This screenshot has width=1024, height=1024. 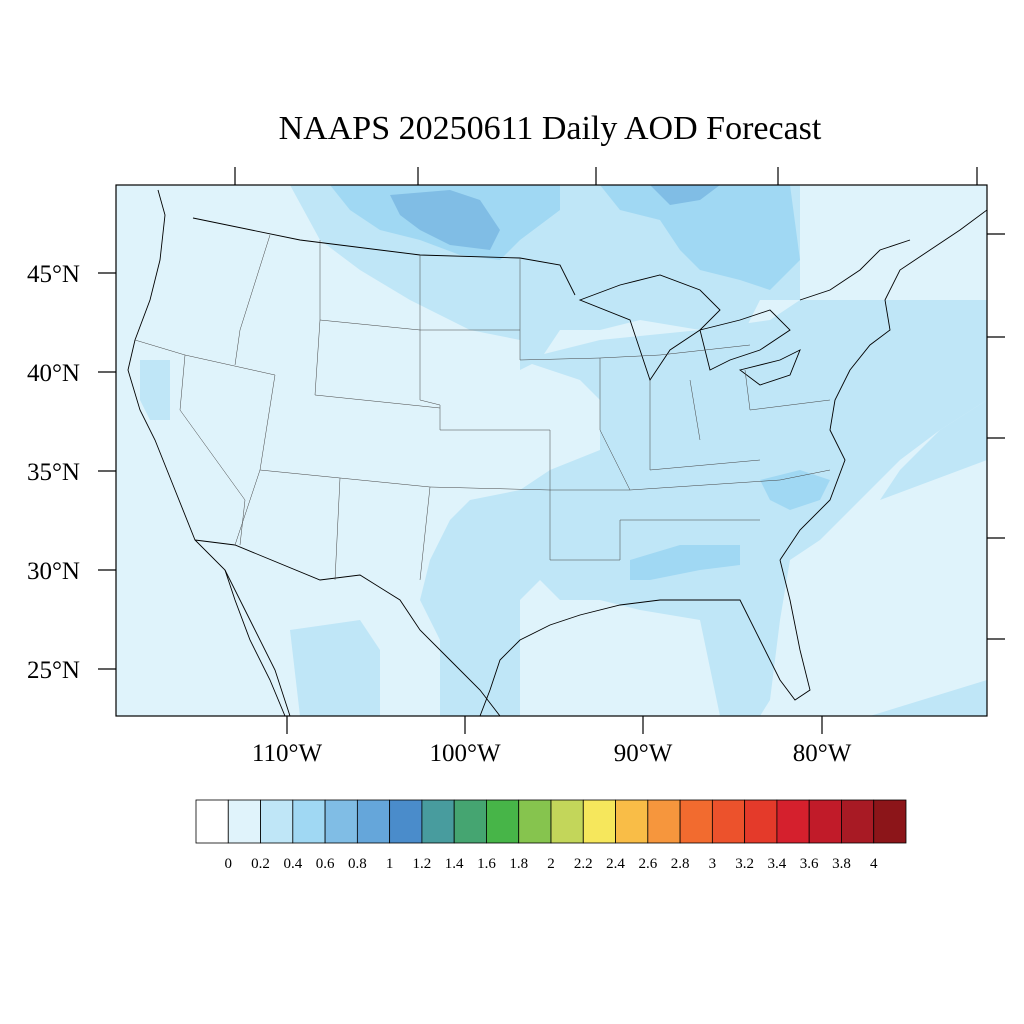 What do you see at coordinates (53, 670) in the screenshot?
I see `lat-label: 25°N` at bounding box center [53, 670].